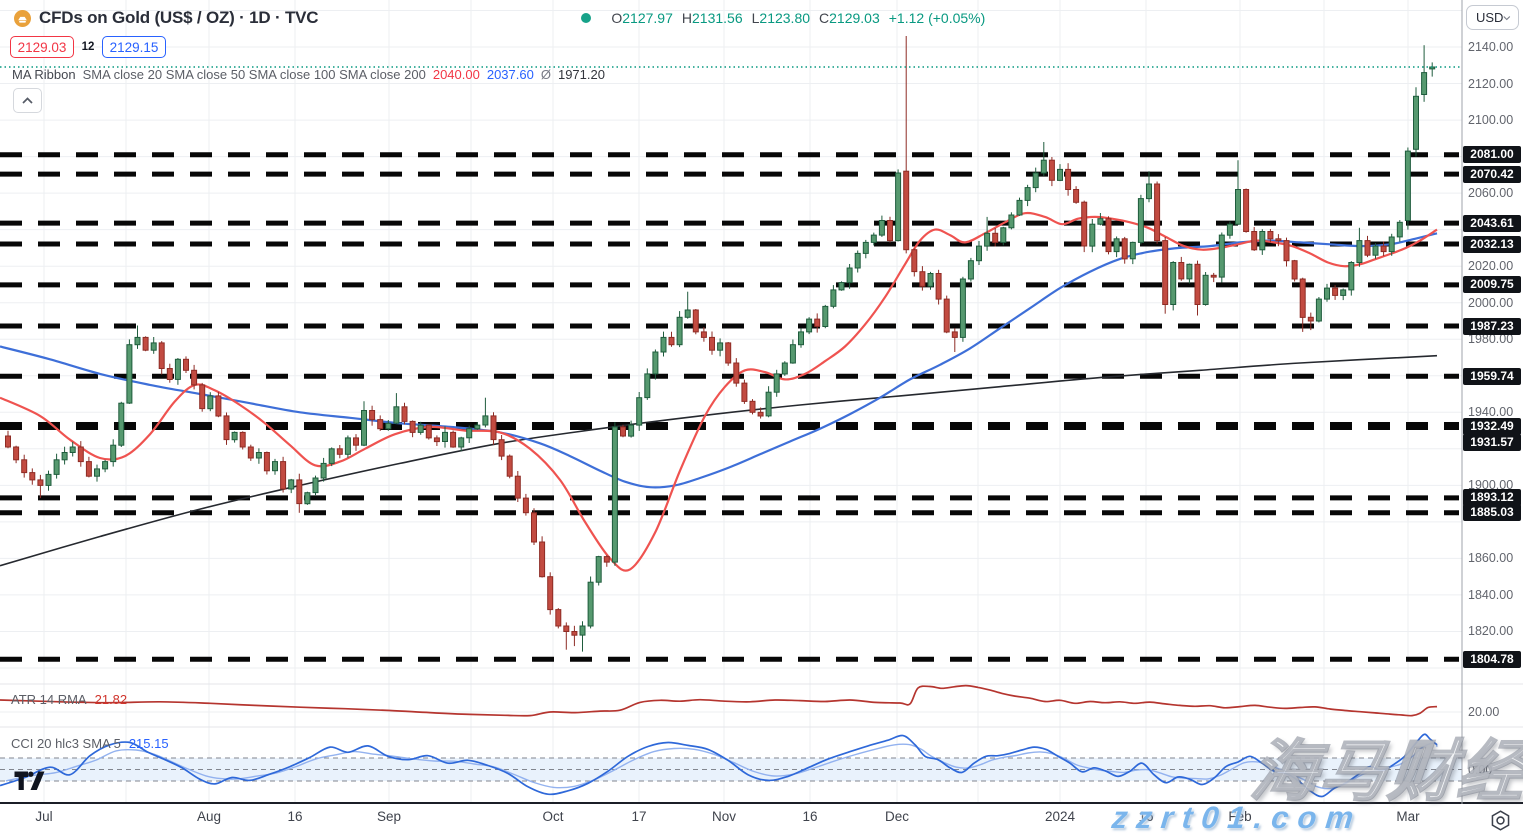  I want to click on cci-line, so click(719, 765).